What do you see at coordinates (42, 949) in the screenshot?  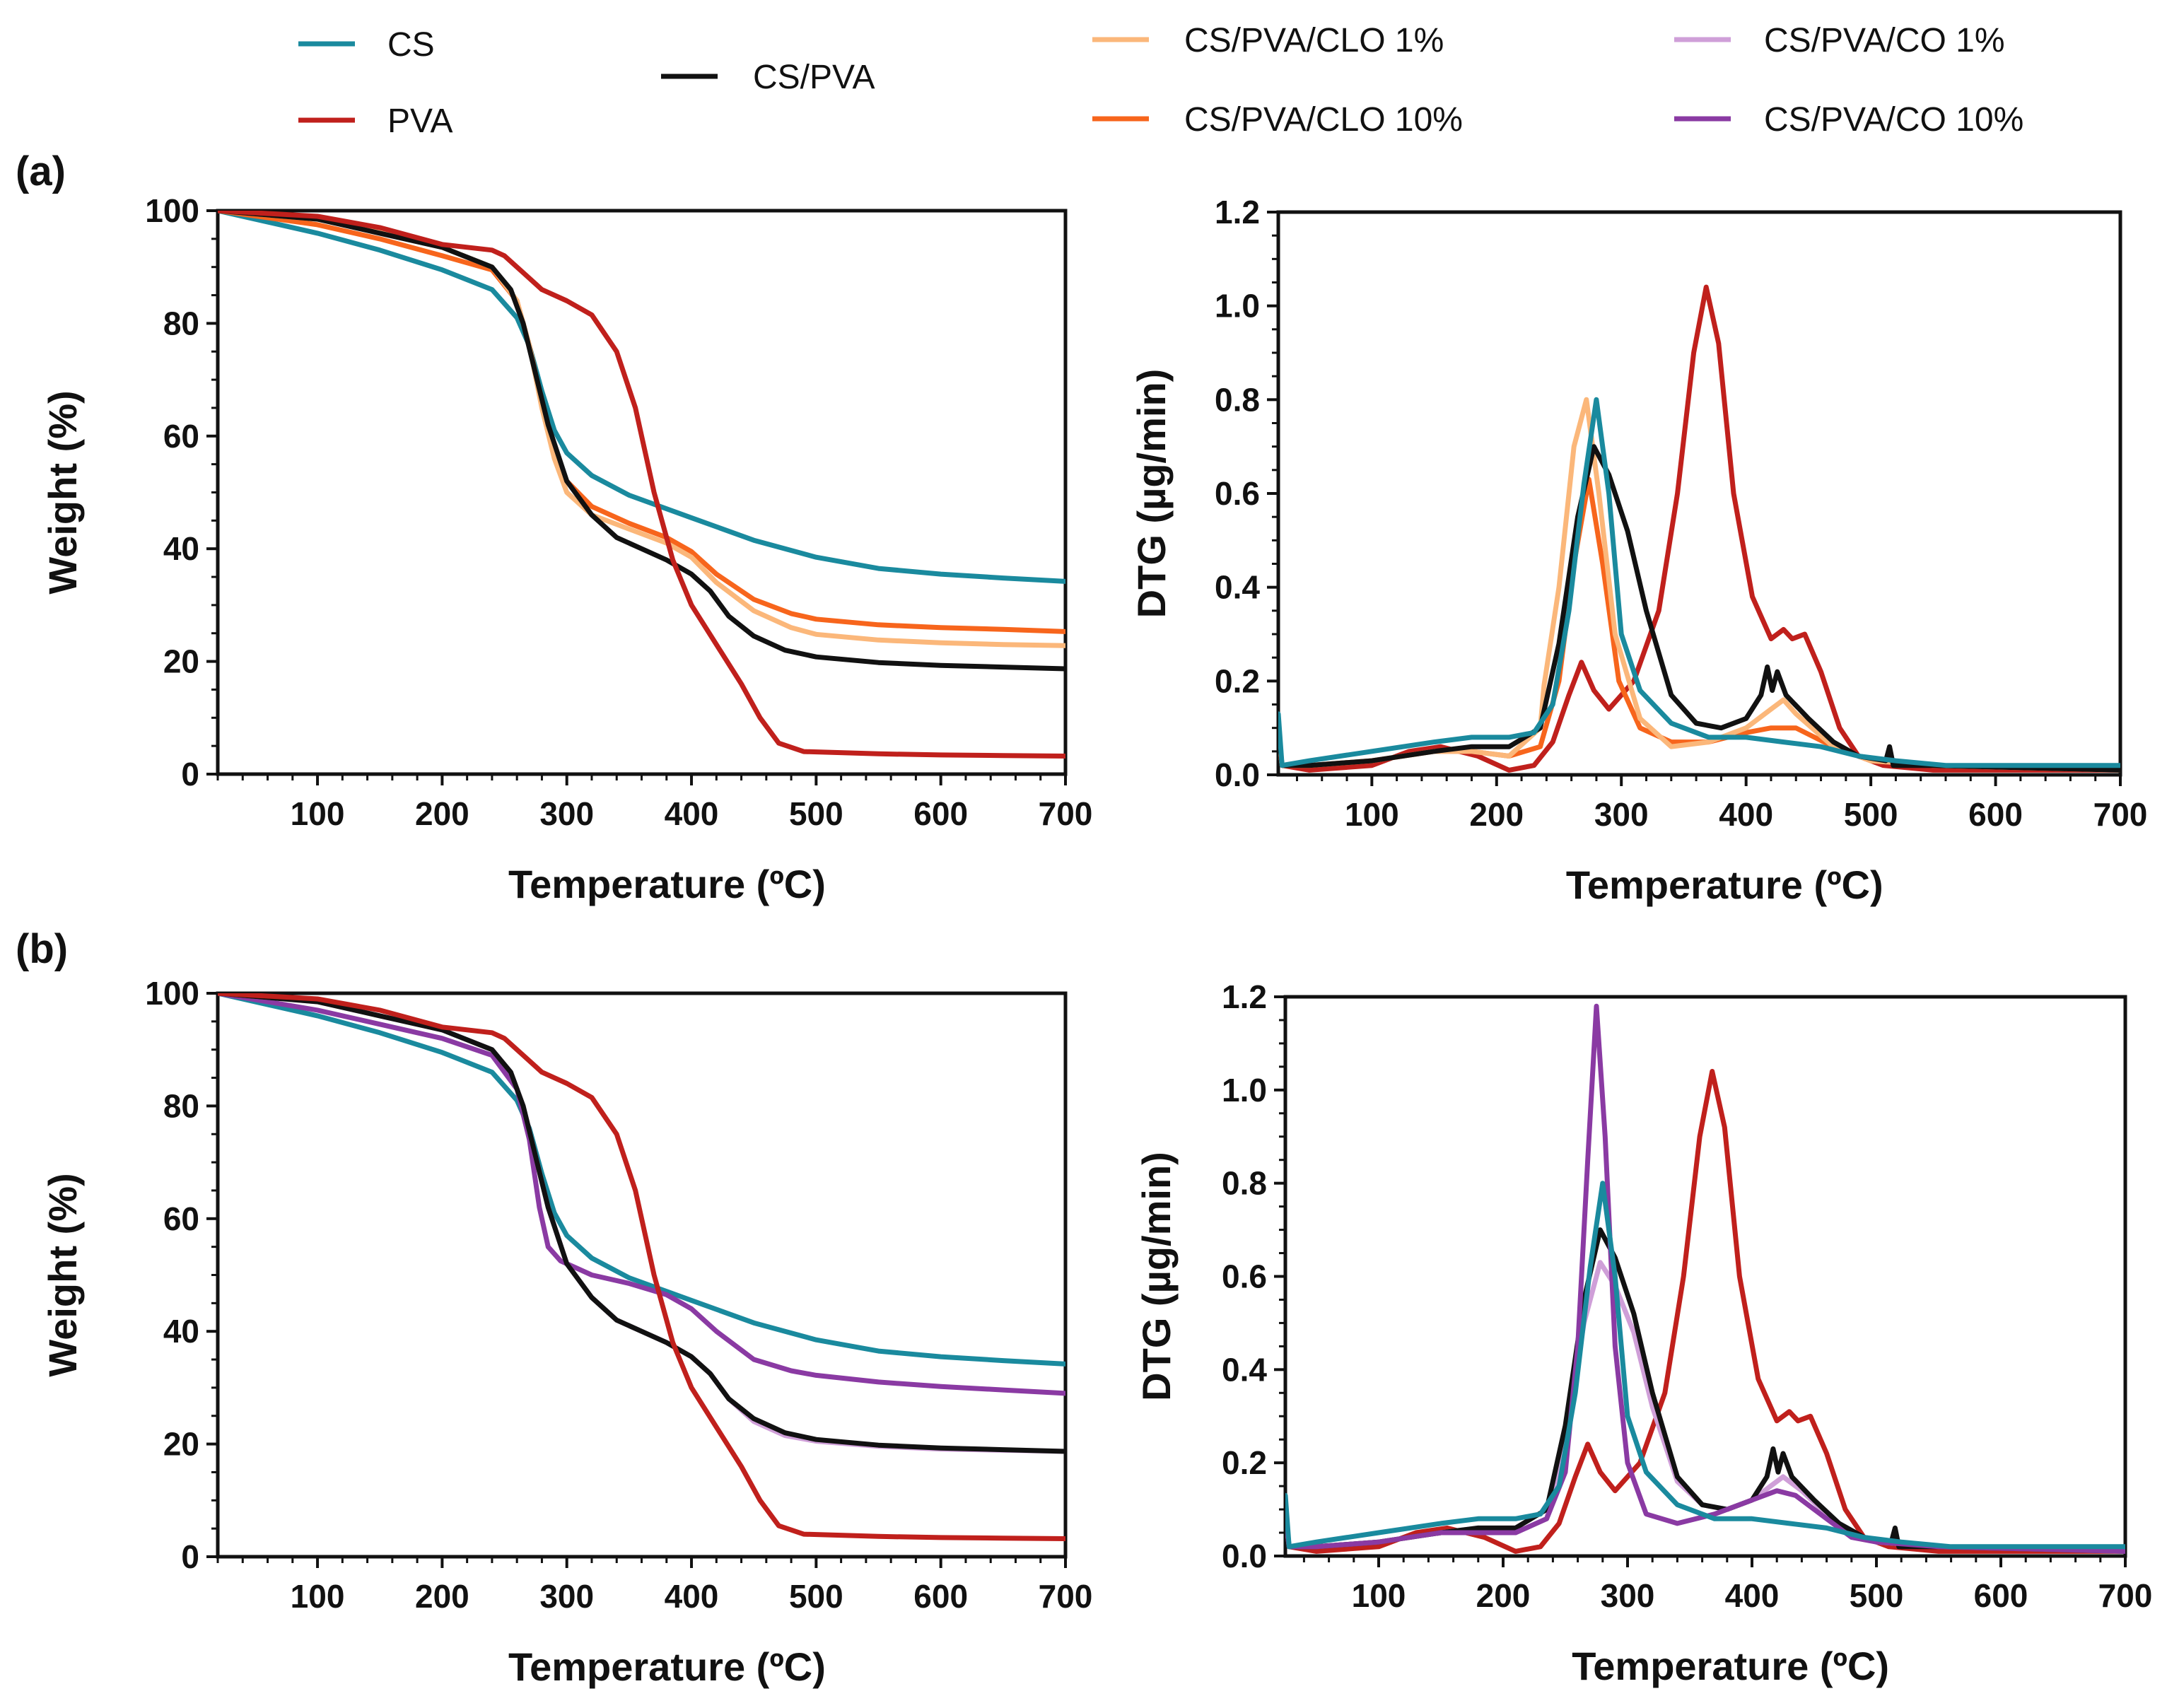 I see `panel-label-b: (b)` at bounding box center [42, 949].